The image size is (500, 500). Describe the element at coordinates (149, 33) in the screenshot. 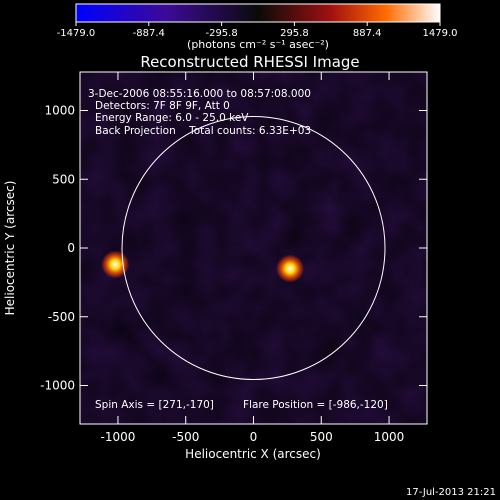

I see `colorbar-tick-label: -887.4` at that location.